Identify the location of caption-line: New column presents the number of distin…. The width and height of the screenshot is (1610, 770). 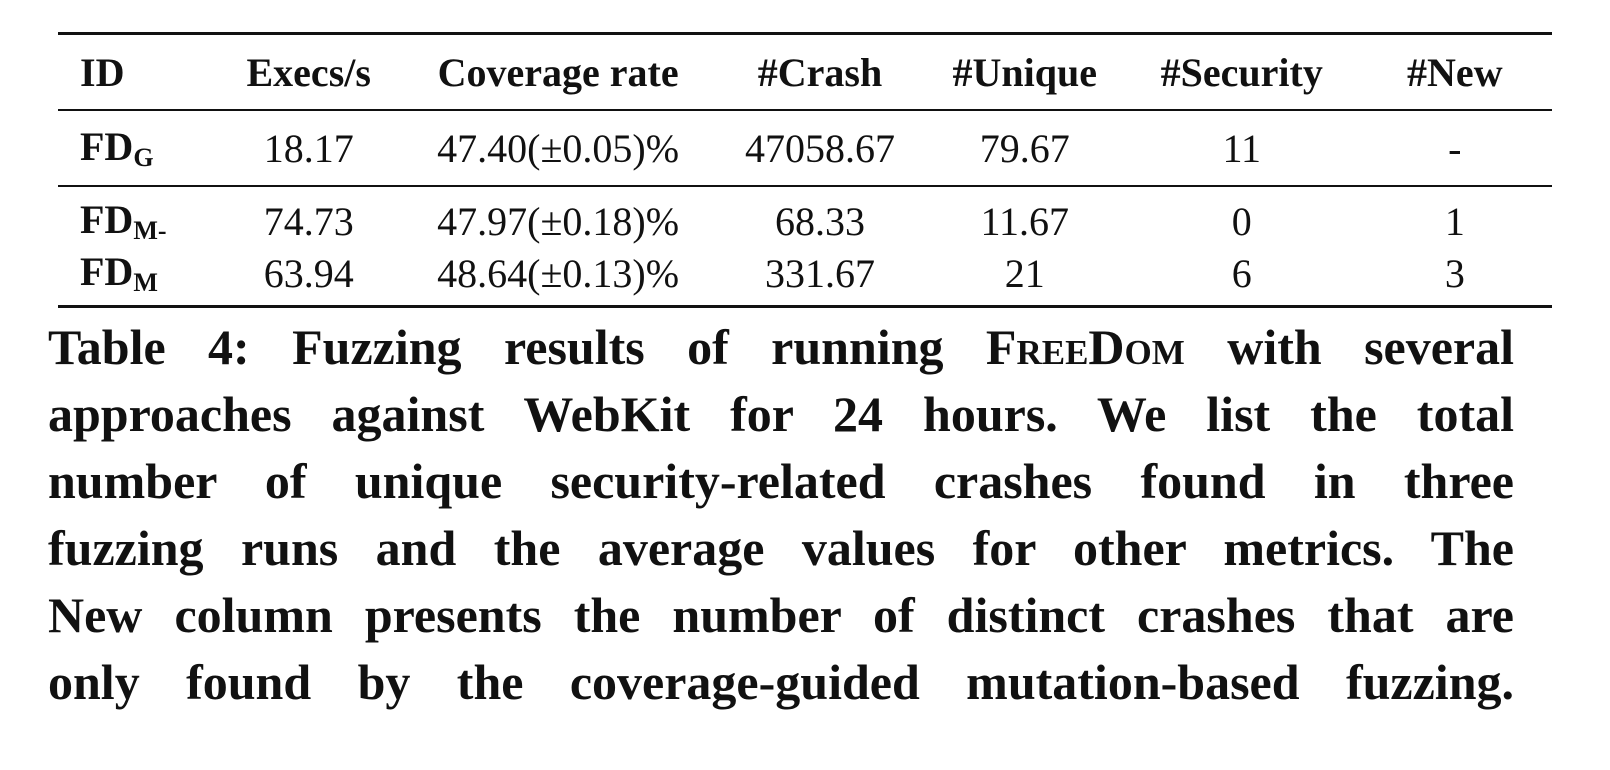
(781, 615).